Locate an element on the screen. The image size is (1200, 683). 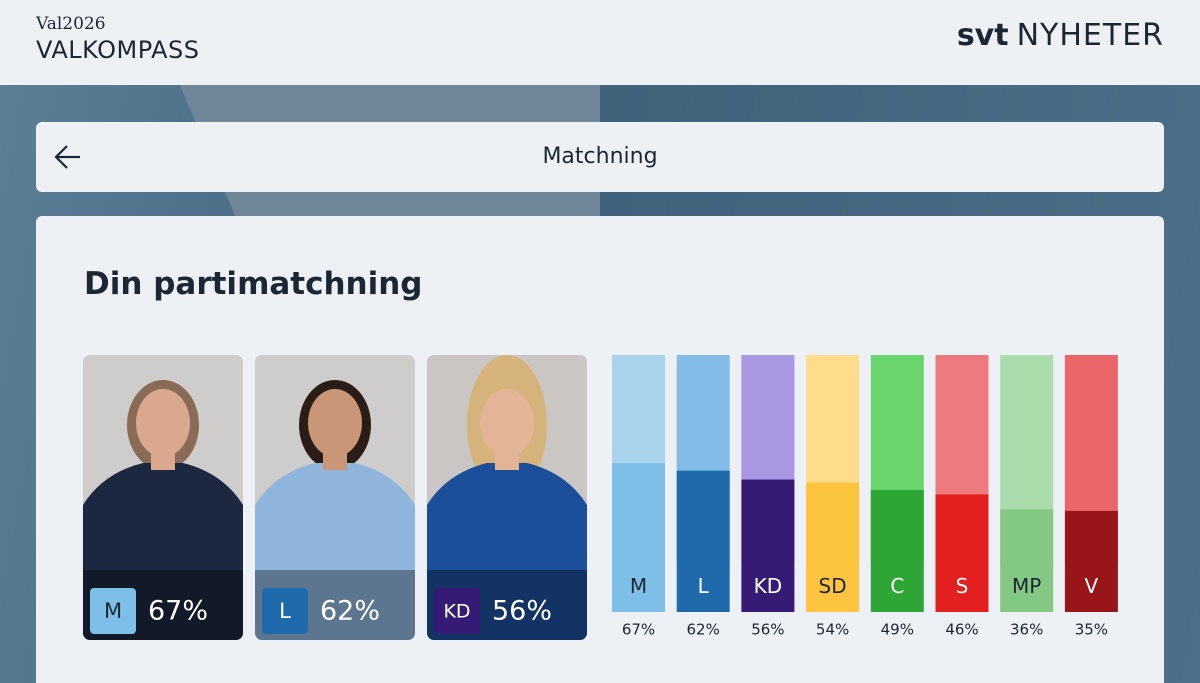
party-label: M is located at coordinates (638, 586).